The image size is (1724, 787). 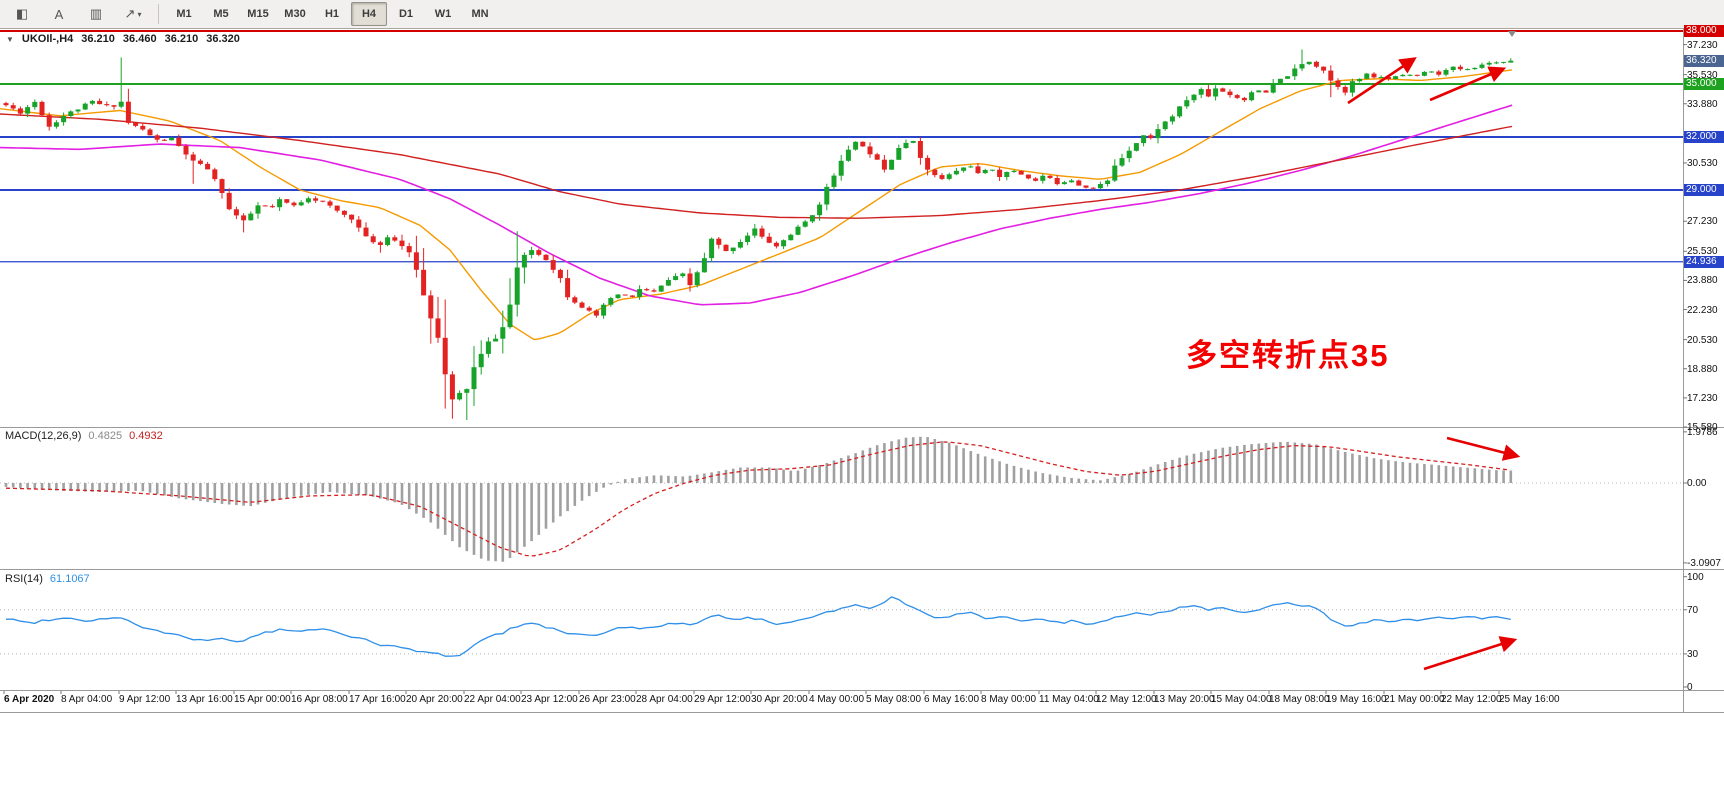 I want to click on macd-signal-line, so click(x=758, y=499).